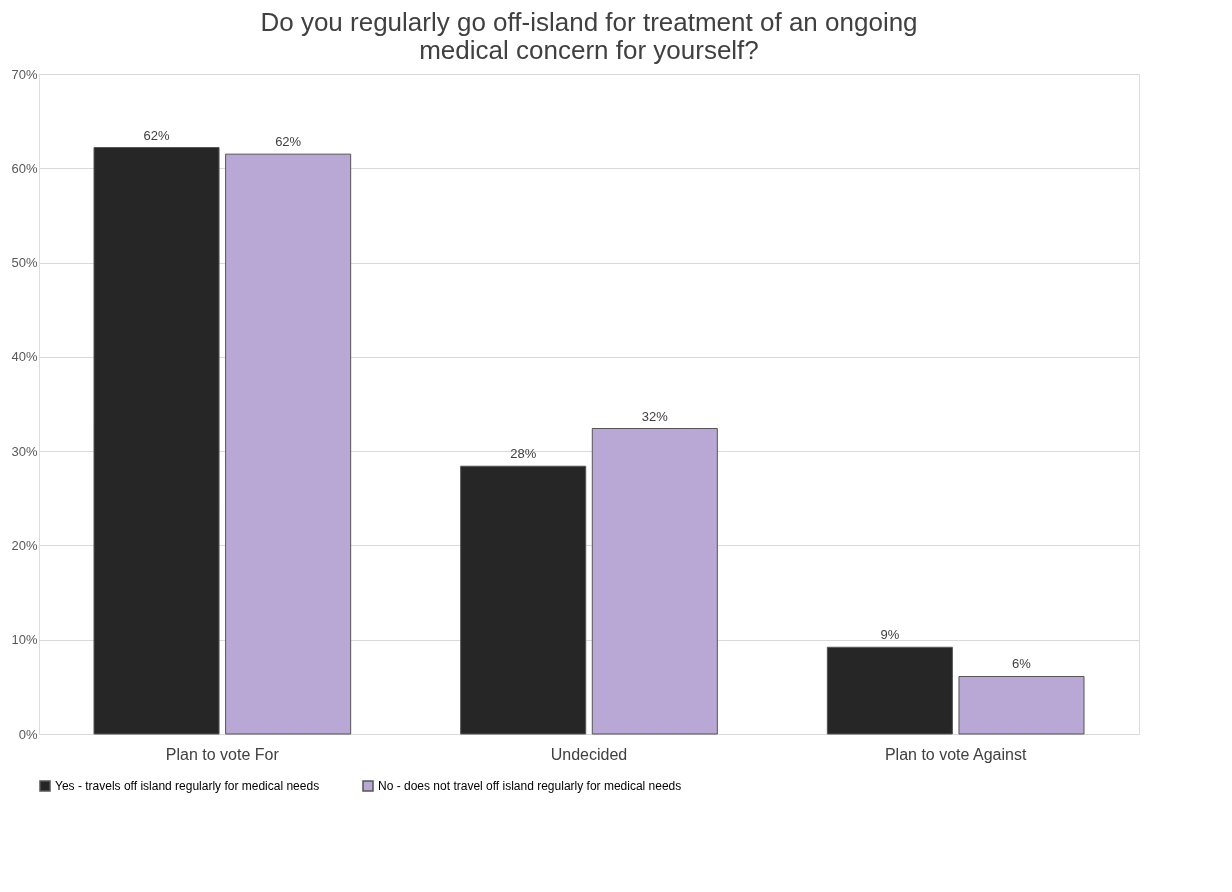 This screenshot has width=1232, height=892. I want to click on chart-title: Do you regularly go off-island for treatment of an ongoing medical concern for yourself?, so click(589, 36).